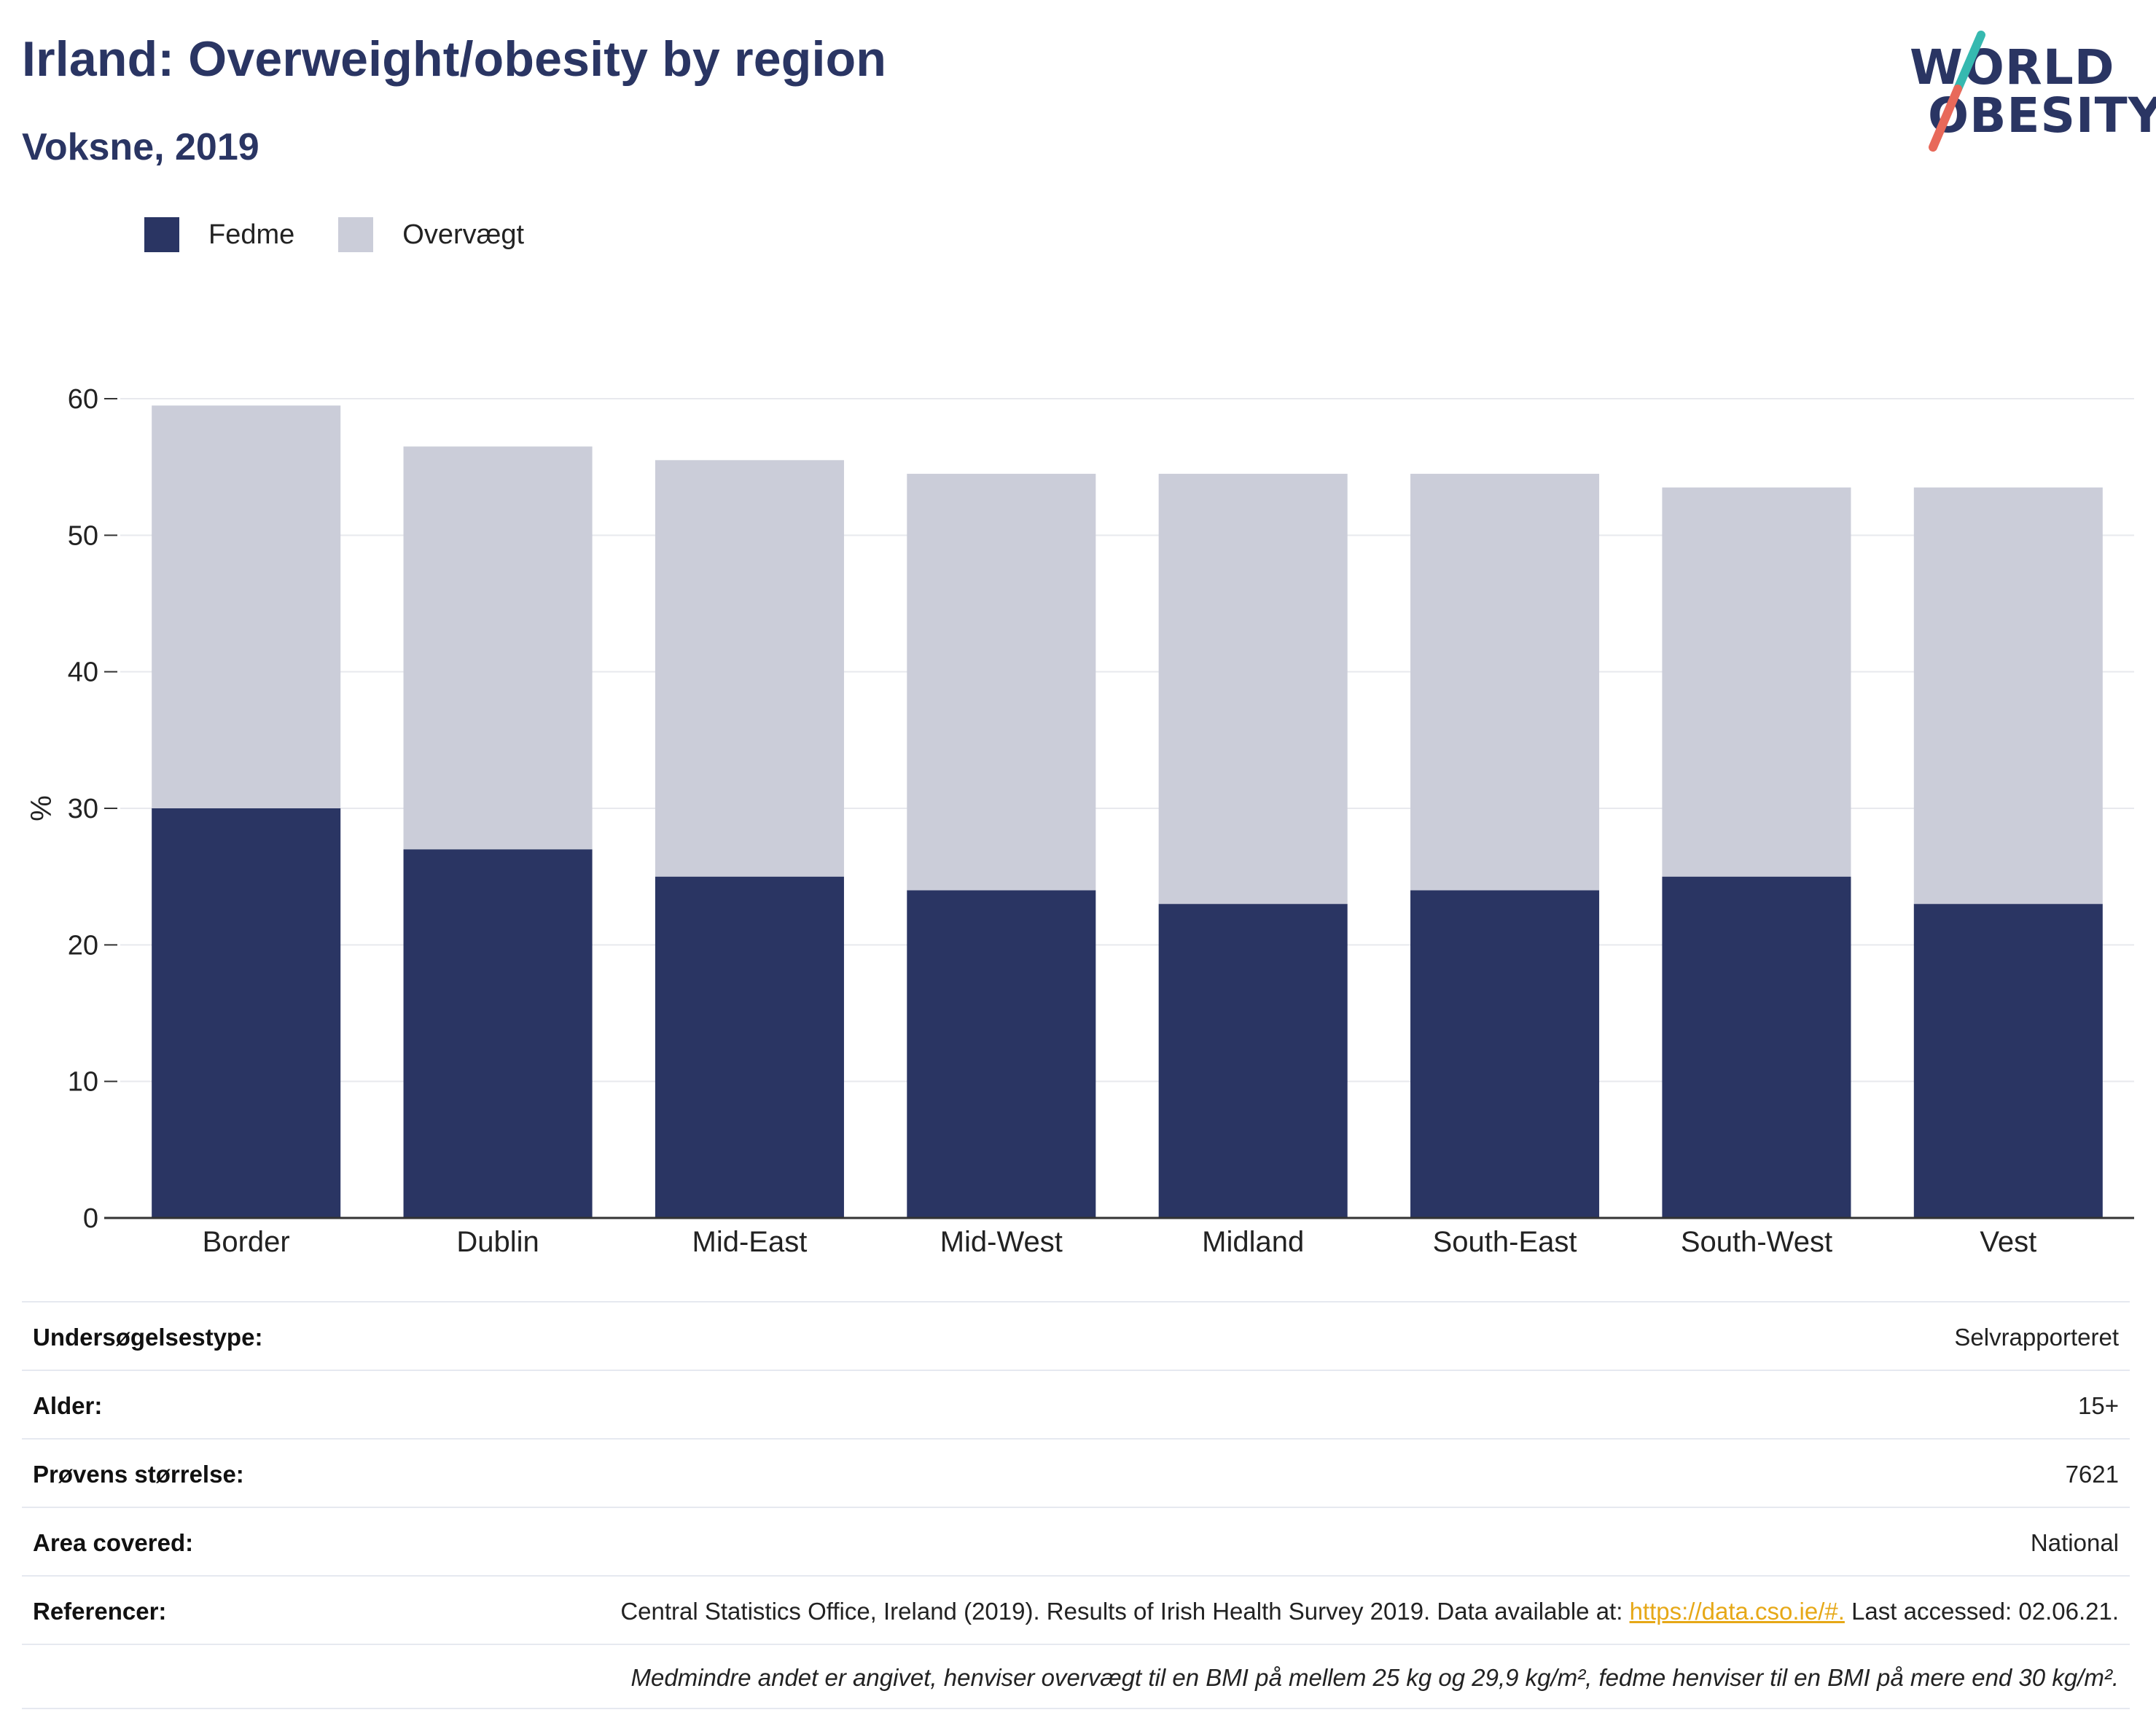  I want to click on legend-label-fedme: Fedme, so click(252, 234).